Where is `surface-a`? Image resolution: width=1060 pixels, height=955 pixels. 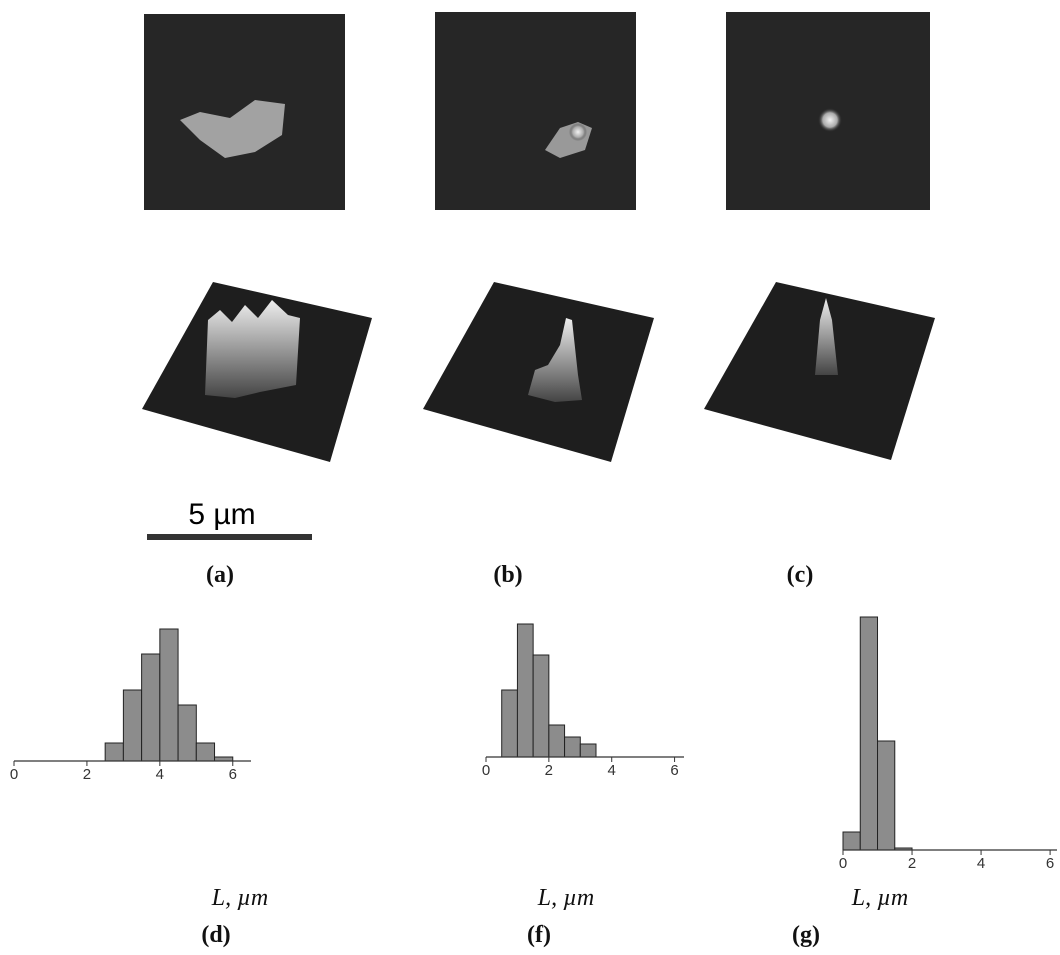
surface-a is located at coordinates (257, 372).